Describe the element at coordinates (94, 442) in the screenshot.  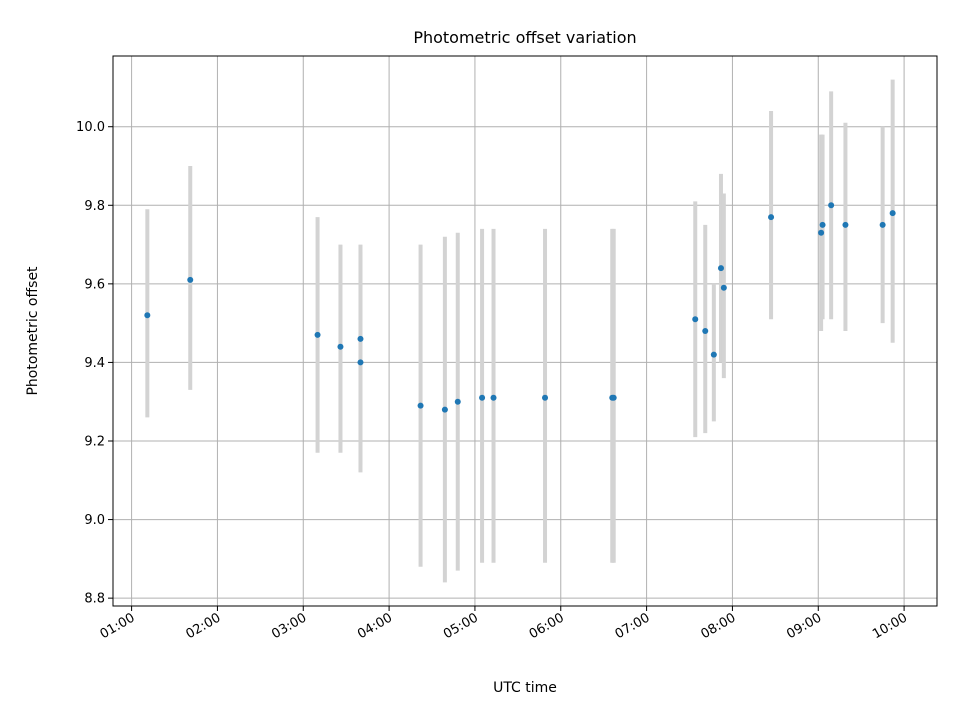
I see `y-tick-label: 9.2` at that location.